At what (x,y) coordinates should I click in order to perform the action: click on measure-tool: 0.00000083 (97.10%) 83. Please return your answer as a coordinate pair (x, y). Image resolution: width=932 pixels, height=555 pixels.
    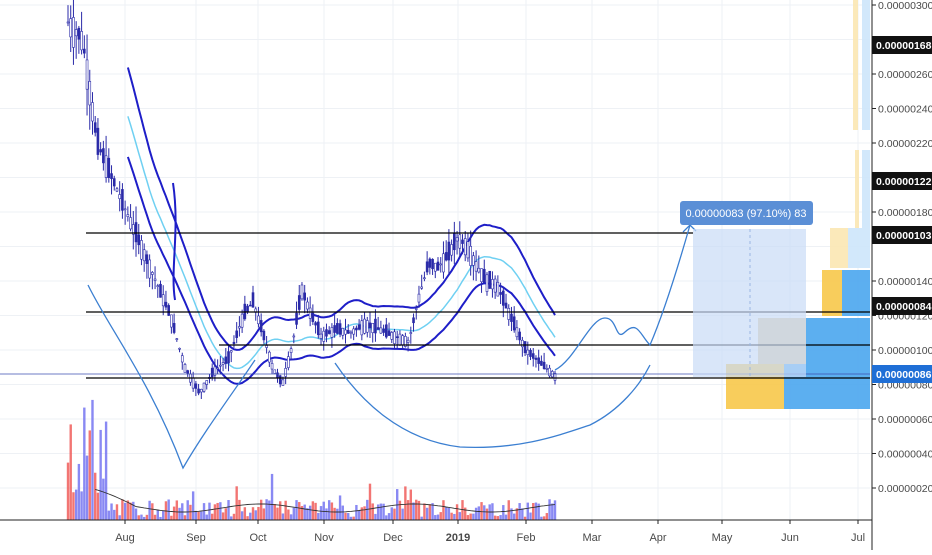
    Looking at the image, I should click on (746, 289).